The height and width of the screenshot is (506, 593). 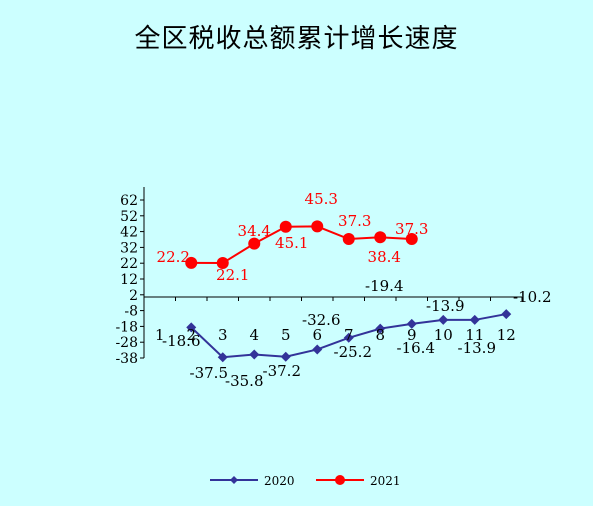 I want to click on data-label-2020: -18.6, so click(x=181, y=341).